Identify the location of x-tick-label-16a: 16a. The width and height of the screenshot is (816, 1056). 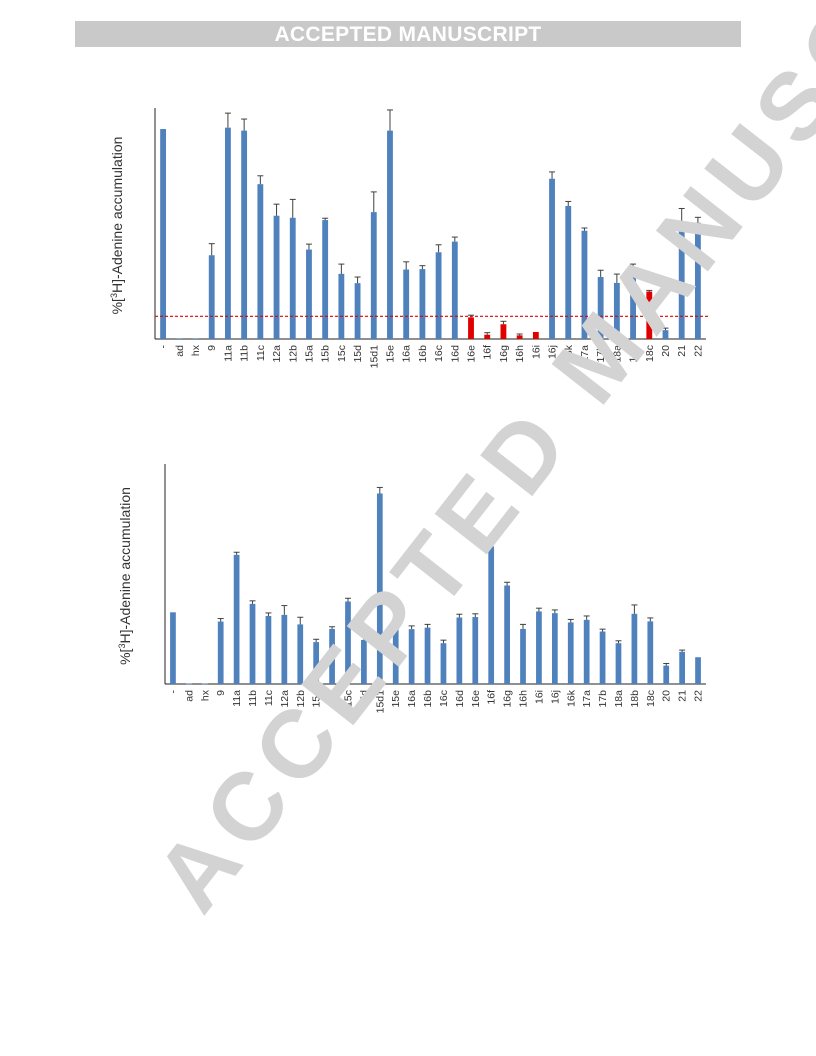
(407, 354).